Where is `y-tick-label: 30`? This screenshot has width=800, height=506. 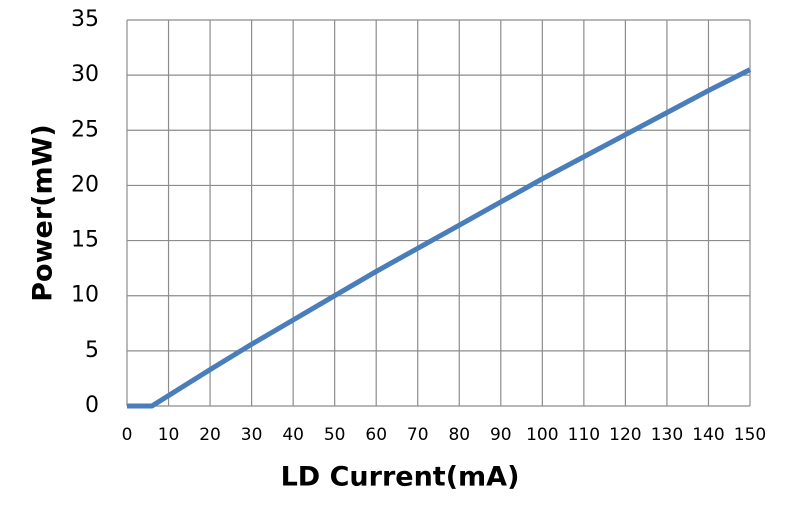 y-tick-label: 30 is located at coordinates (85, 74).